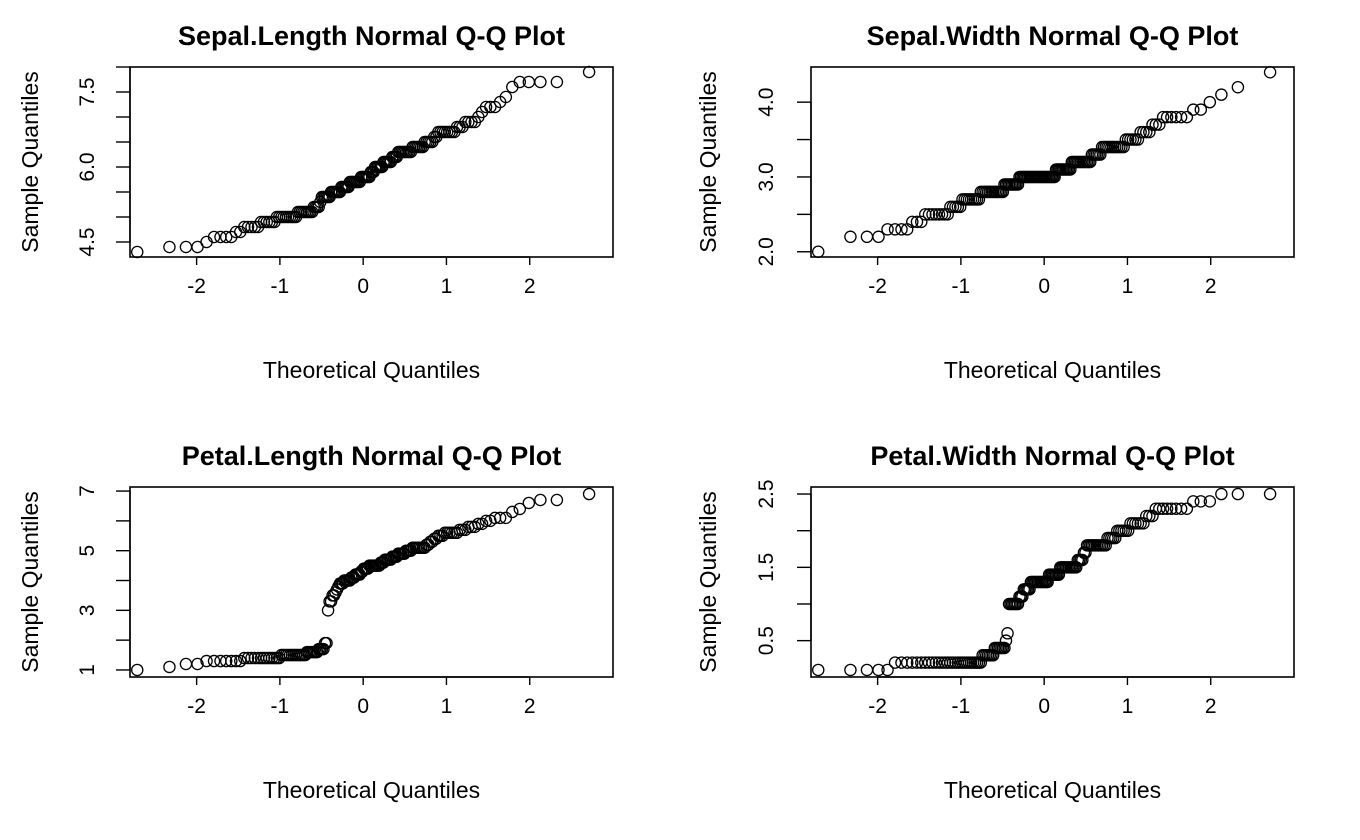 This screenshot has height=840, width=1360. I want to click on y-tick-label: 2.0, so click(766, 251).